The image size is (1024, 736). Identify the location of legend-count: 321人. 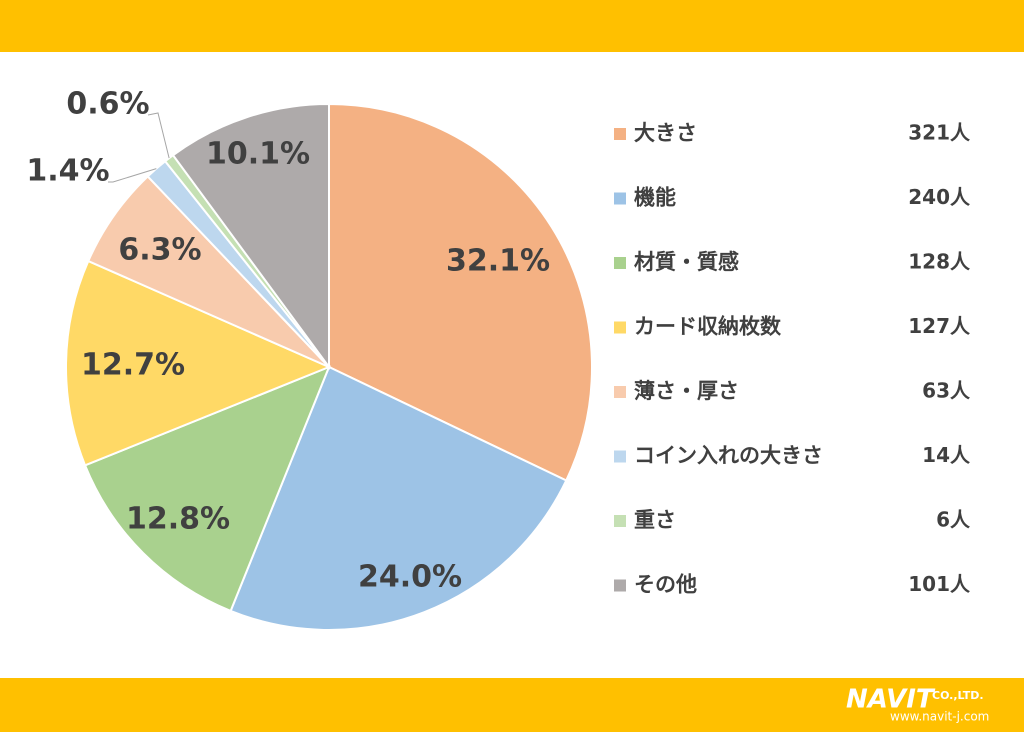
(939, 133).